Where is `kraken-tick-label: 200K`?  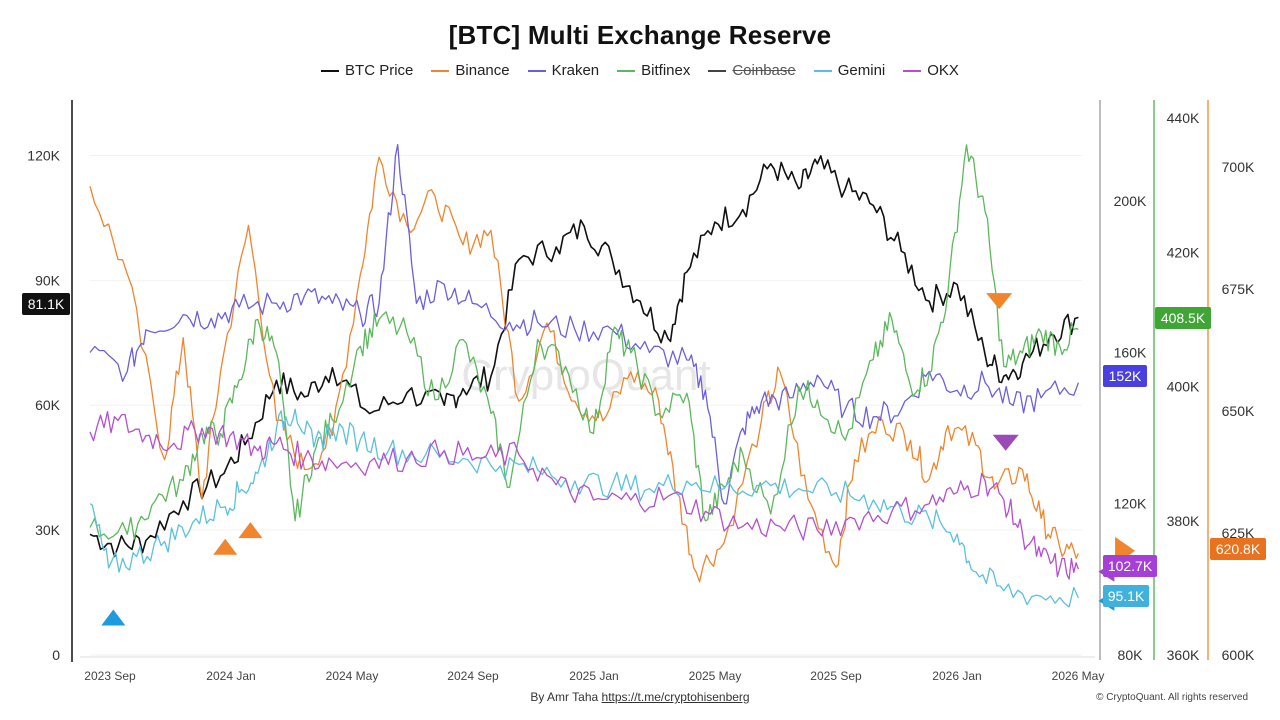
kraken-tick-label: 200K is located at coordinates (1130, 201).